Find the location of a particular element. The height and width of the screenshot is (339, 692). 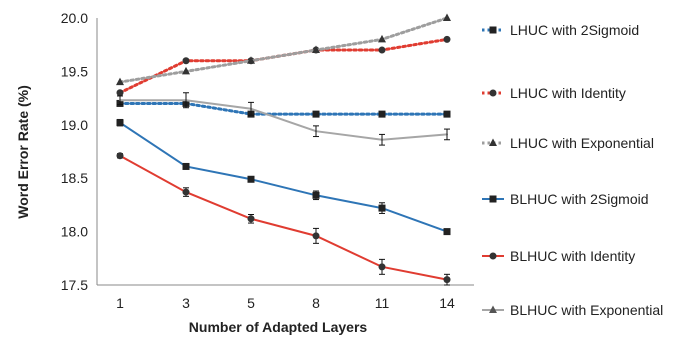

legend-item: BLHUC with 2Sigmoid is located at coordinates (565, 199).